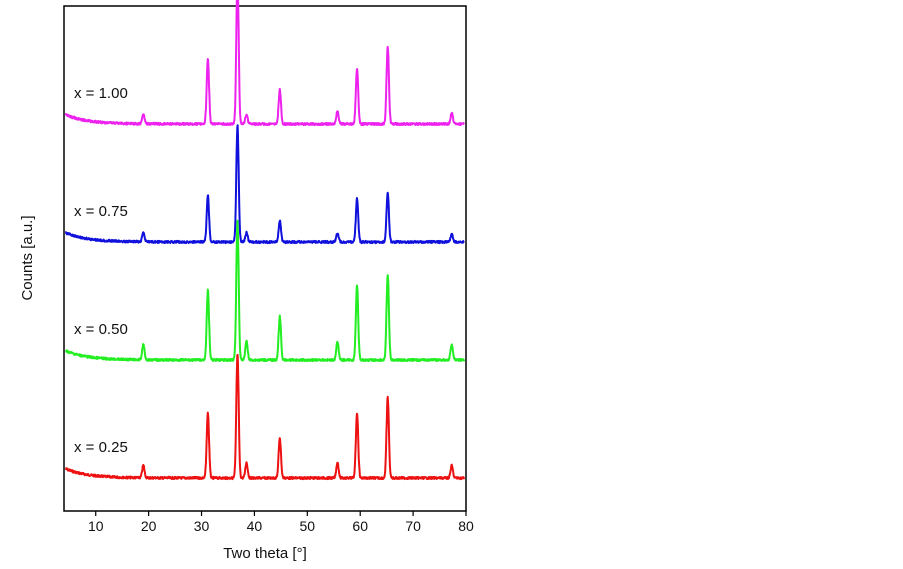  What do you see at coordinates (101, 211) in the screenshot?
I see `series-label-3: x = 0.75` at bounding box center [101, 211].